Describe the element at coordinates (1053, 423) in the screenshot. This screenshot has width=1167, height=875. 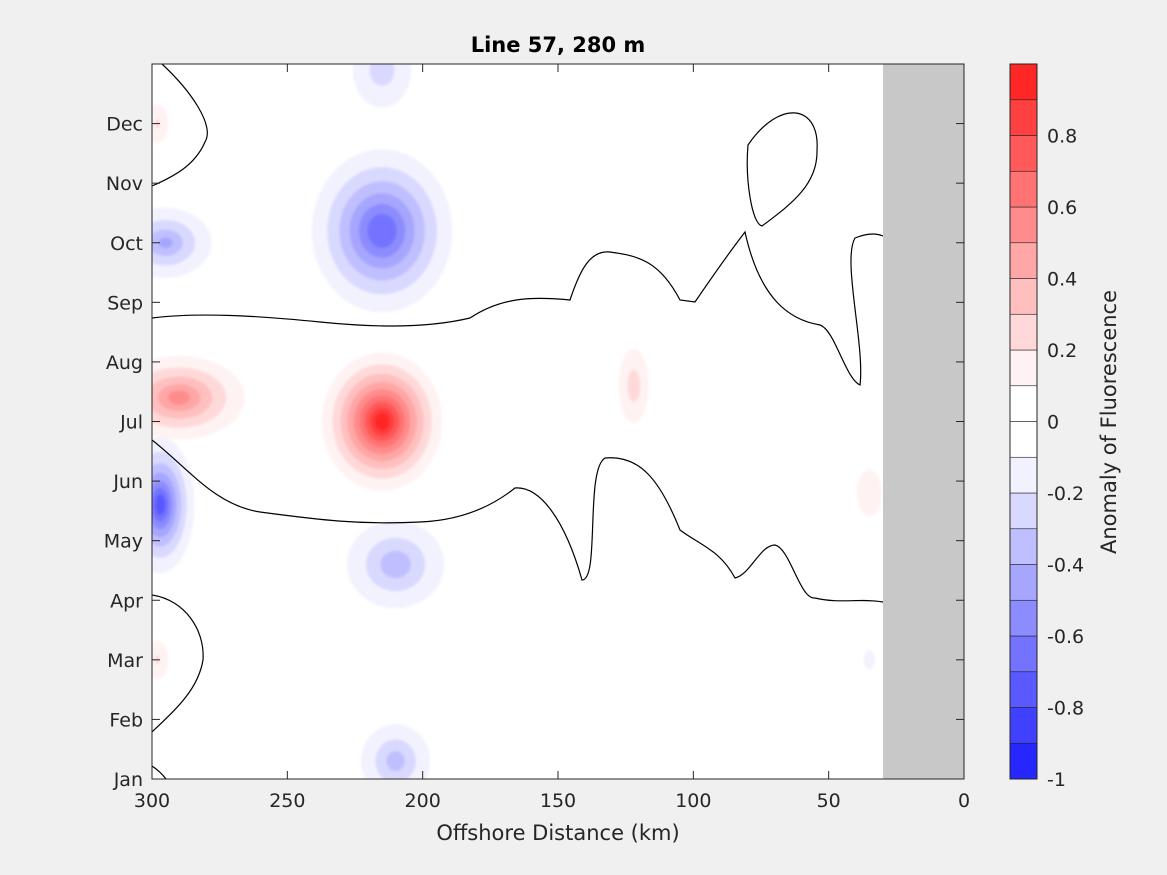
I see `colorbar-tick-label: 0` at that location.